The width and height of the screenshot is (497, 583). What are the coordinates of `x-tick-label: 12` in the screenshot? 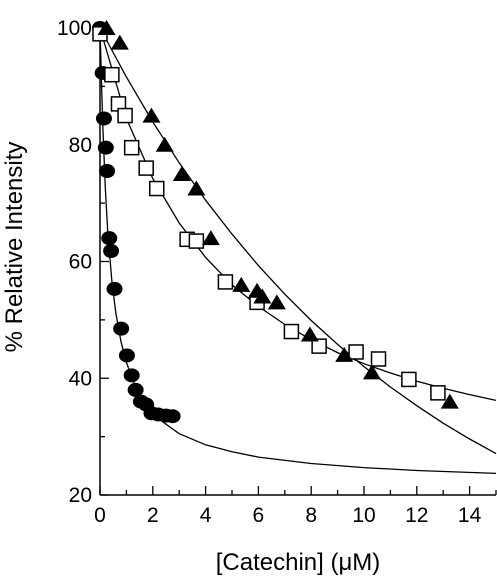 It's located at (416, 515).